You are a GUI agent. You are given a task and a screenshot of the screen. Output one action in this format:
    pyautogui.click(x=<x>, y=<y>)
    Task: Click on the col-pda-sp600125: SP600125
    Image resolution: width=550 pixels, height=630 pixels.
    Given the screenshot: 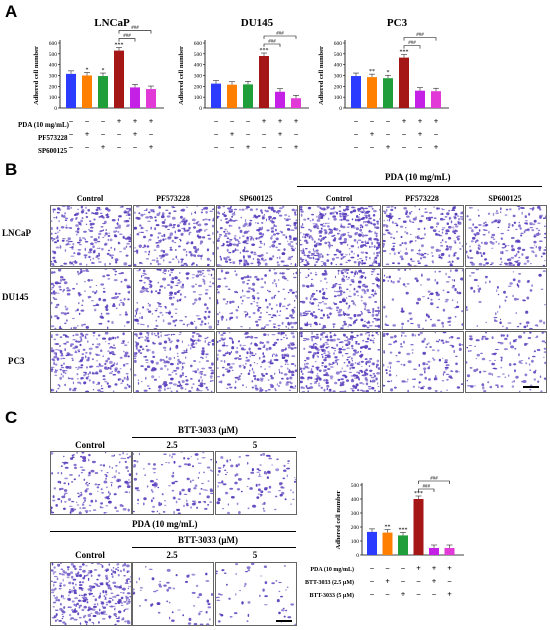 What is the action you would take?
    pyautogui.click(x=505, y=198)
    